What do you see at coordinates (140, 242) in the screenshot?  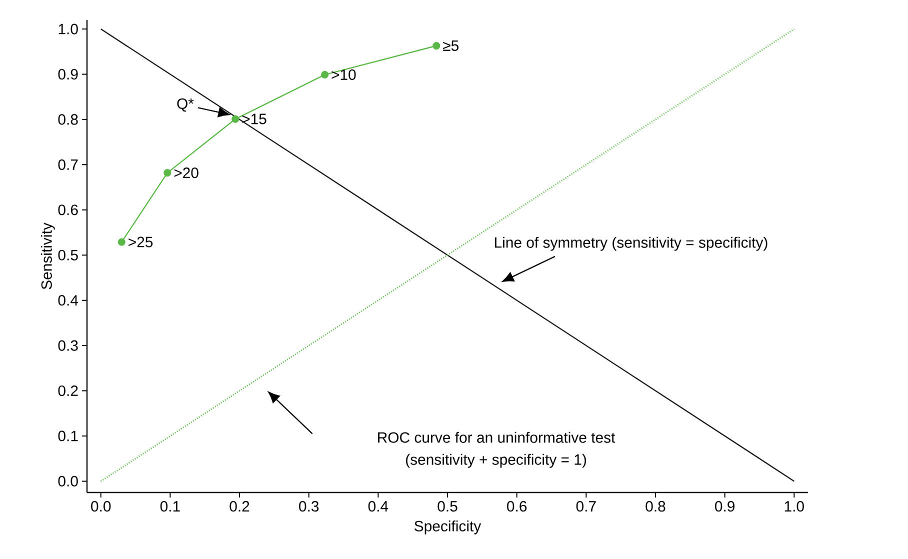 I see `annotation: >25` at bounding box center [140, 242].